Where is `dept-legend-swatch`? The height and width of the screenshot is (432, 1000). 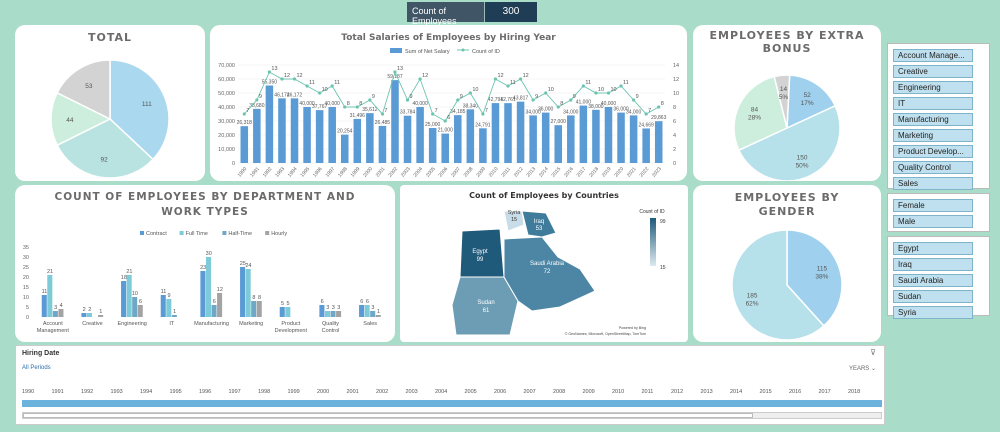
dept-legend-swatch is located at coordinates (181, 233).